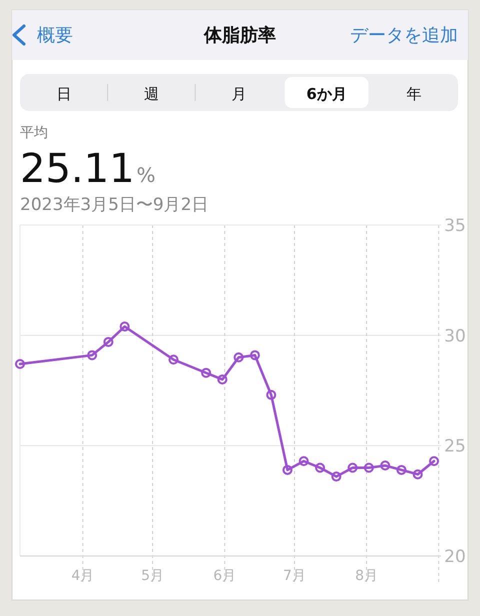 The height and width of the screenshot is (616, 480). What do you see at coordinates (294, 576) in the screenshot?
I see `x-tick-label: 7月` at bounding box center [294, 576].